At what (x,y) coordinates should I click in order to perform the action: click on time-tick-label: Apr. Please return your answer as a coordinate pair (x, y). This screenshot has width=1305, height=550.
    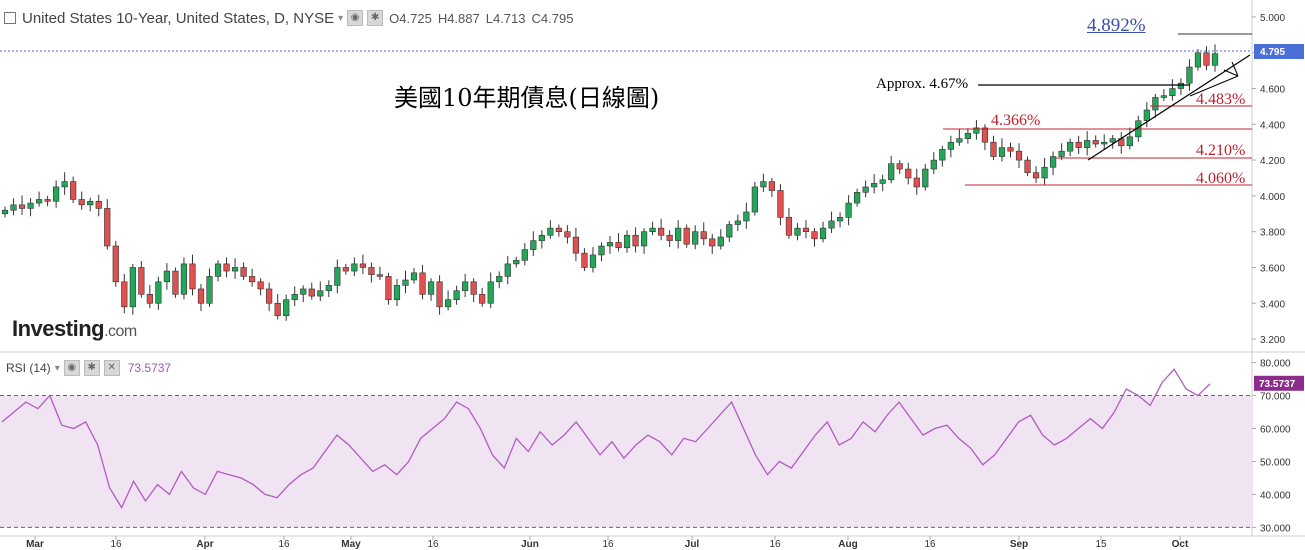
    Looking at the image, I should click on (204, 544).